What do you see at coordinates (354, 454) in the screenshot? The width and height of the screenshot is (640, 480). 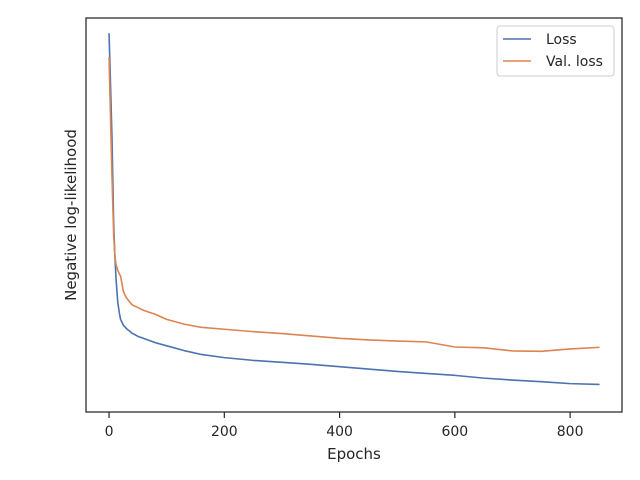 I see `x-axis-label: Epochs` at bounding box center [354, 454].